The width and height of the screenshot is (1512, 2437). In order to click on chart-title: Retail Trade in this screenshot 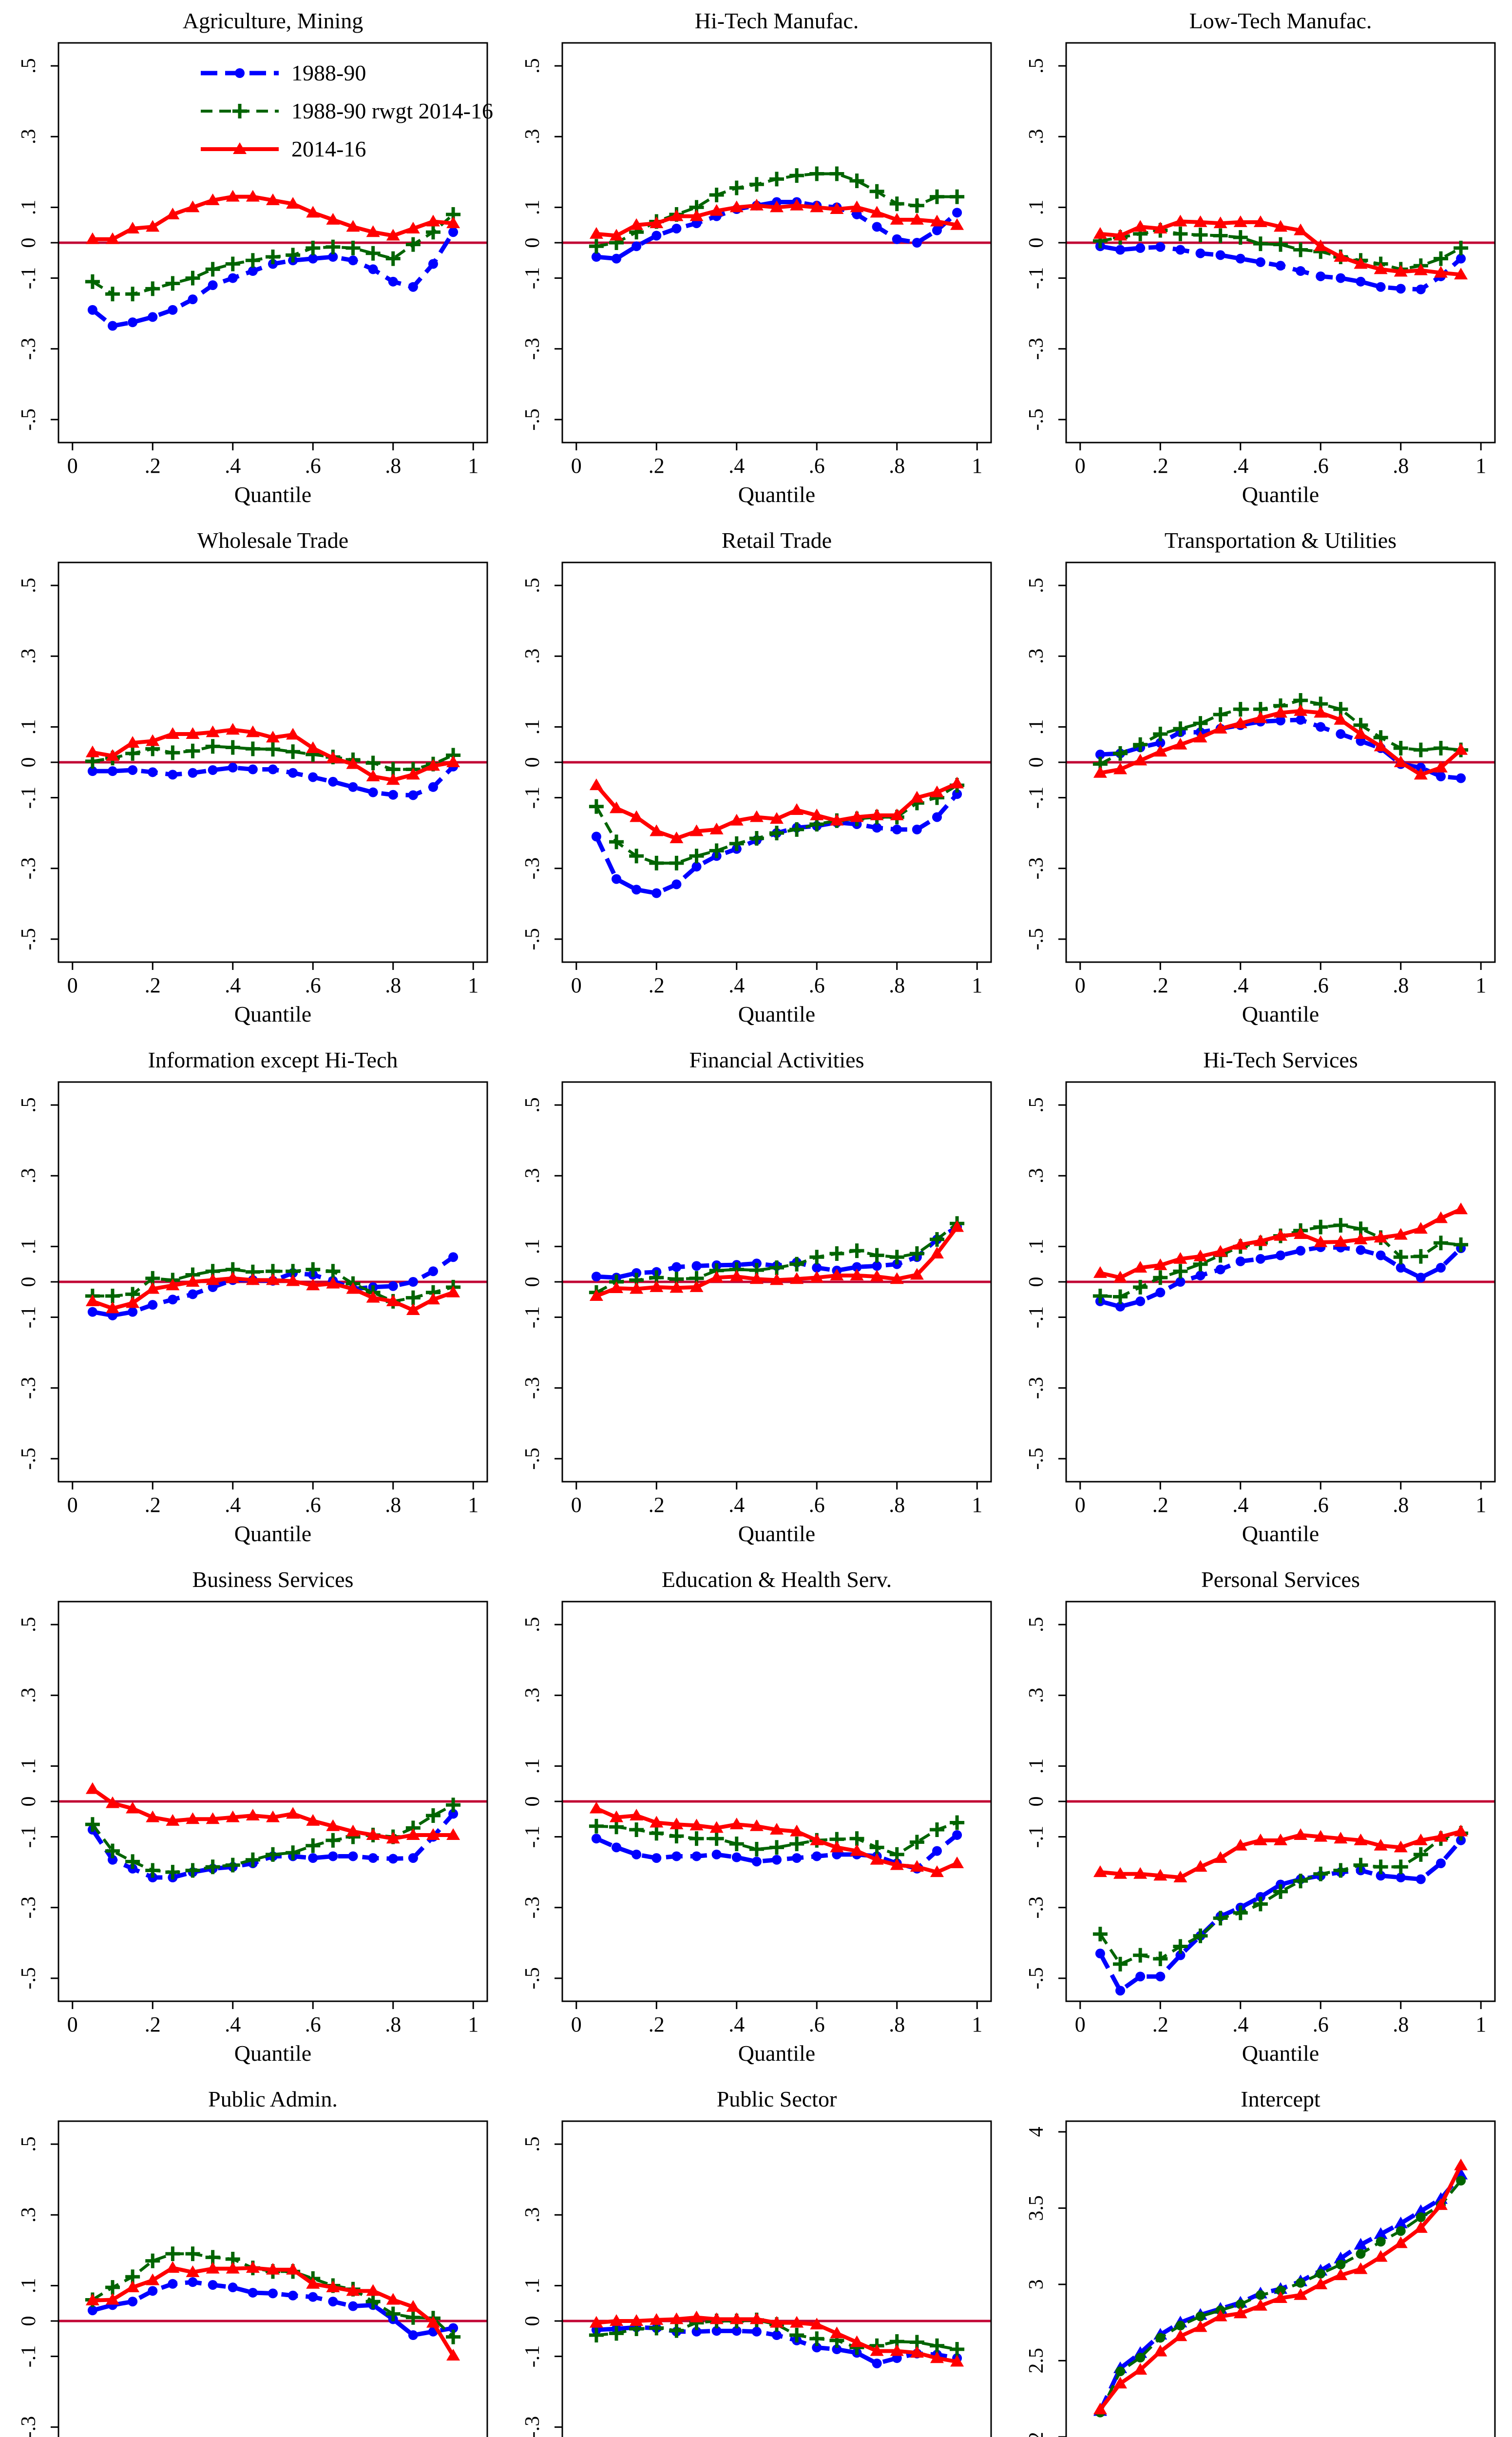, I will do `click(777, 541)`.